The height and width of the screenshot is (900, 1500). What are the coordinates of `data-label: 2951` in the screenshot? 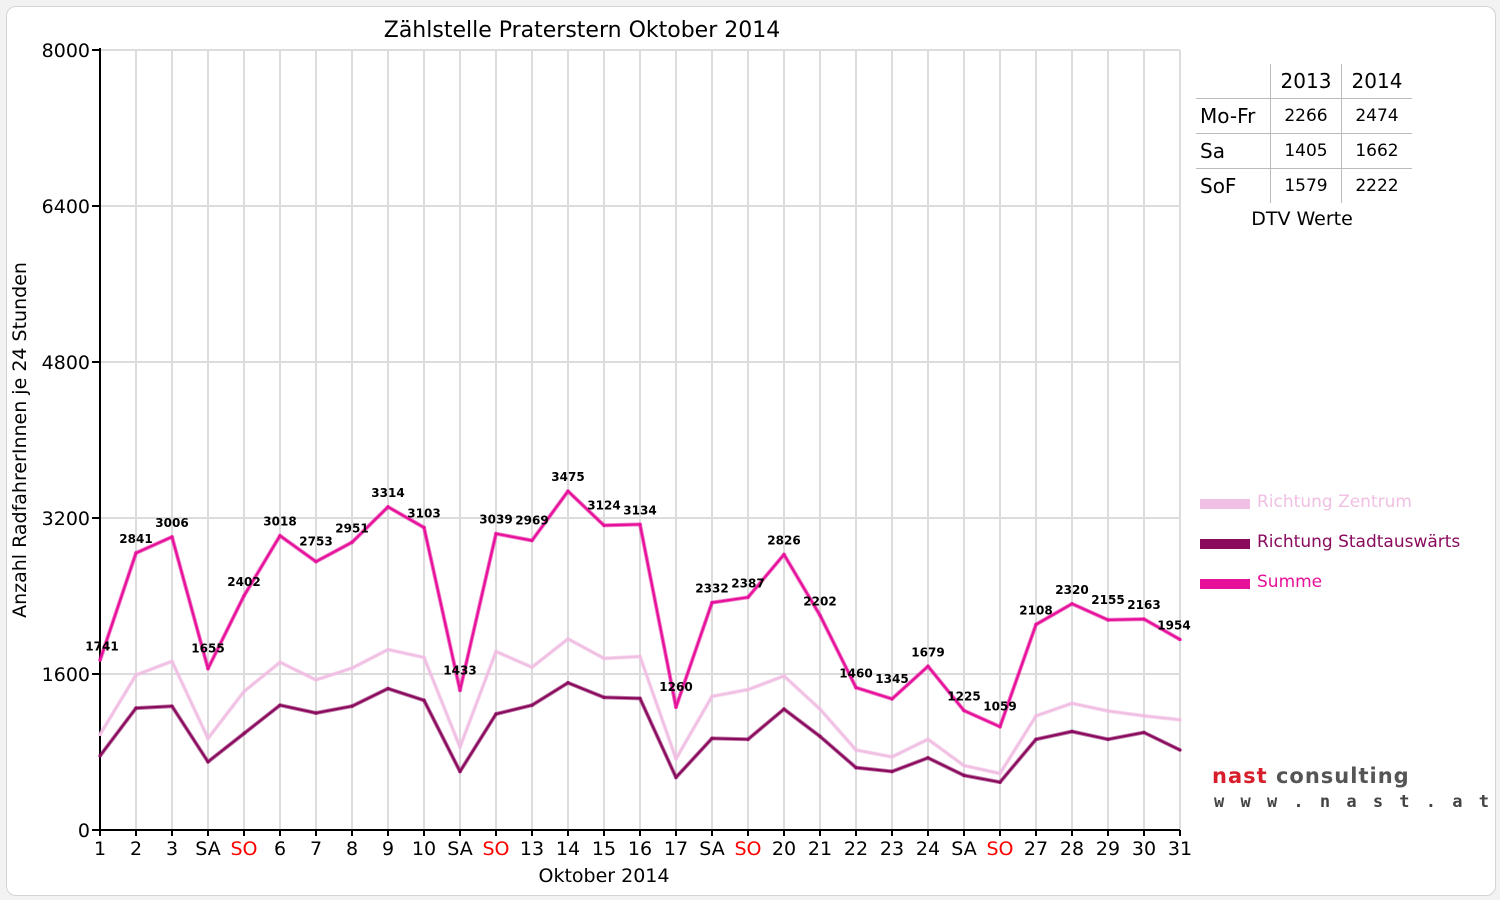 It's located at (351, 528).